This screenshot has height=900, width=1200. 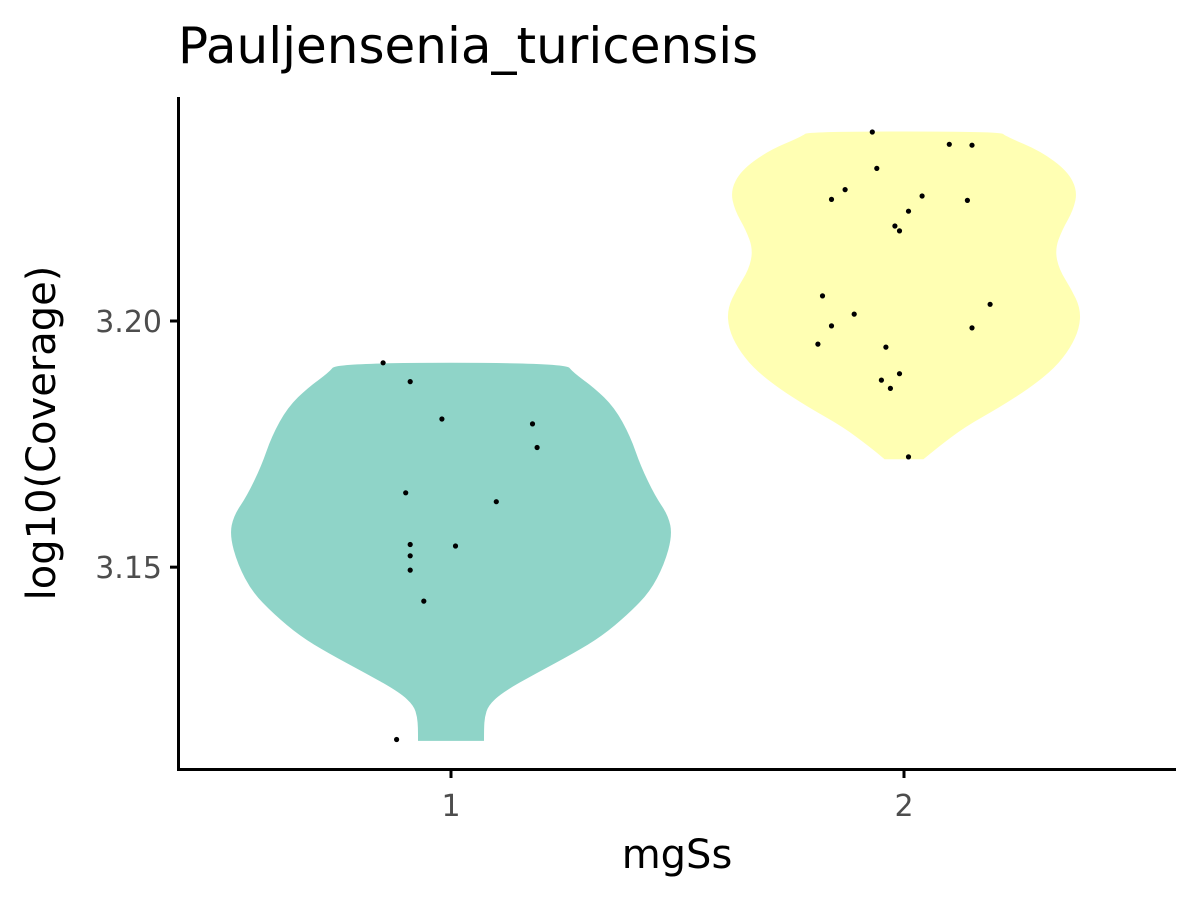 I want to click on y-tick-label: 3.15, so click(x=128, y=568).